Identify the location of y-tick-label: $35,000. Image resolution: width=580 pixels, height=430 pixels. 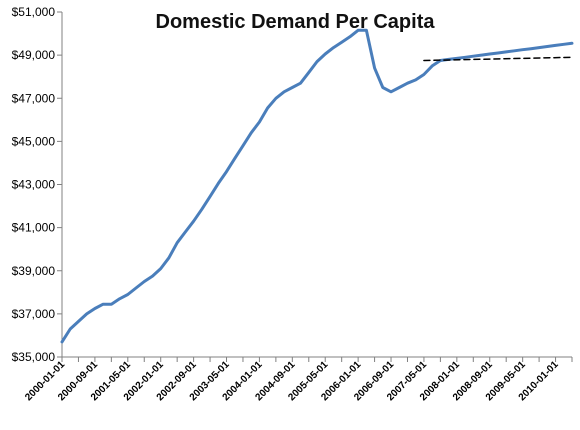
(34, 357).